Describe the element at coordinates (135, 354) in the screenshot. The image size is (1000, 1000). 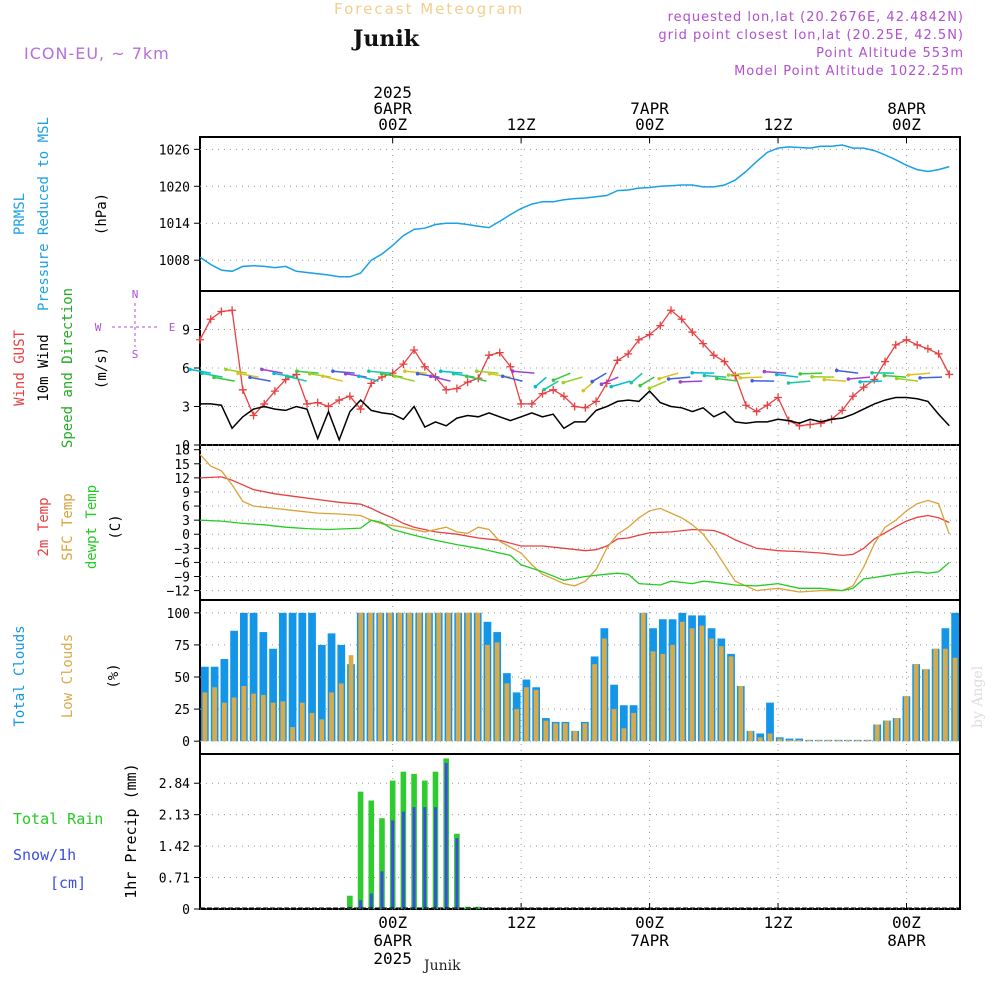
I see `compass-south: S` at that location.